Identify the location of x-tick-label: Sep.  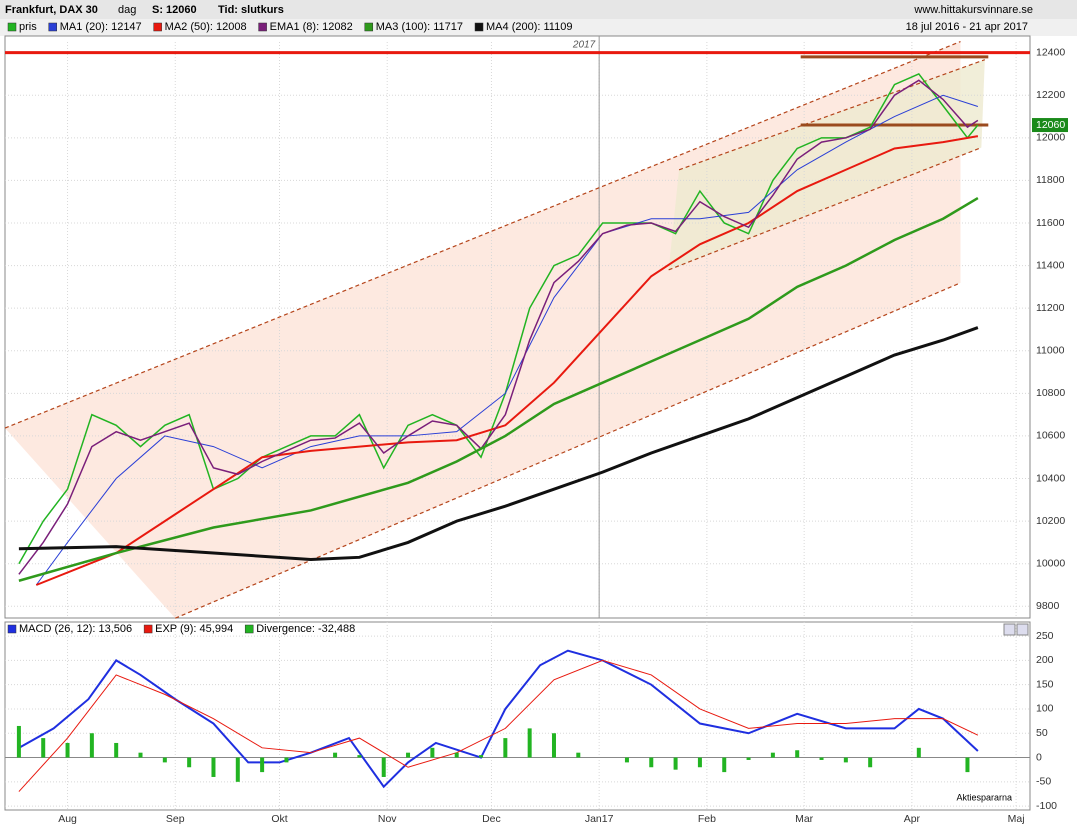
(175, 819).